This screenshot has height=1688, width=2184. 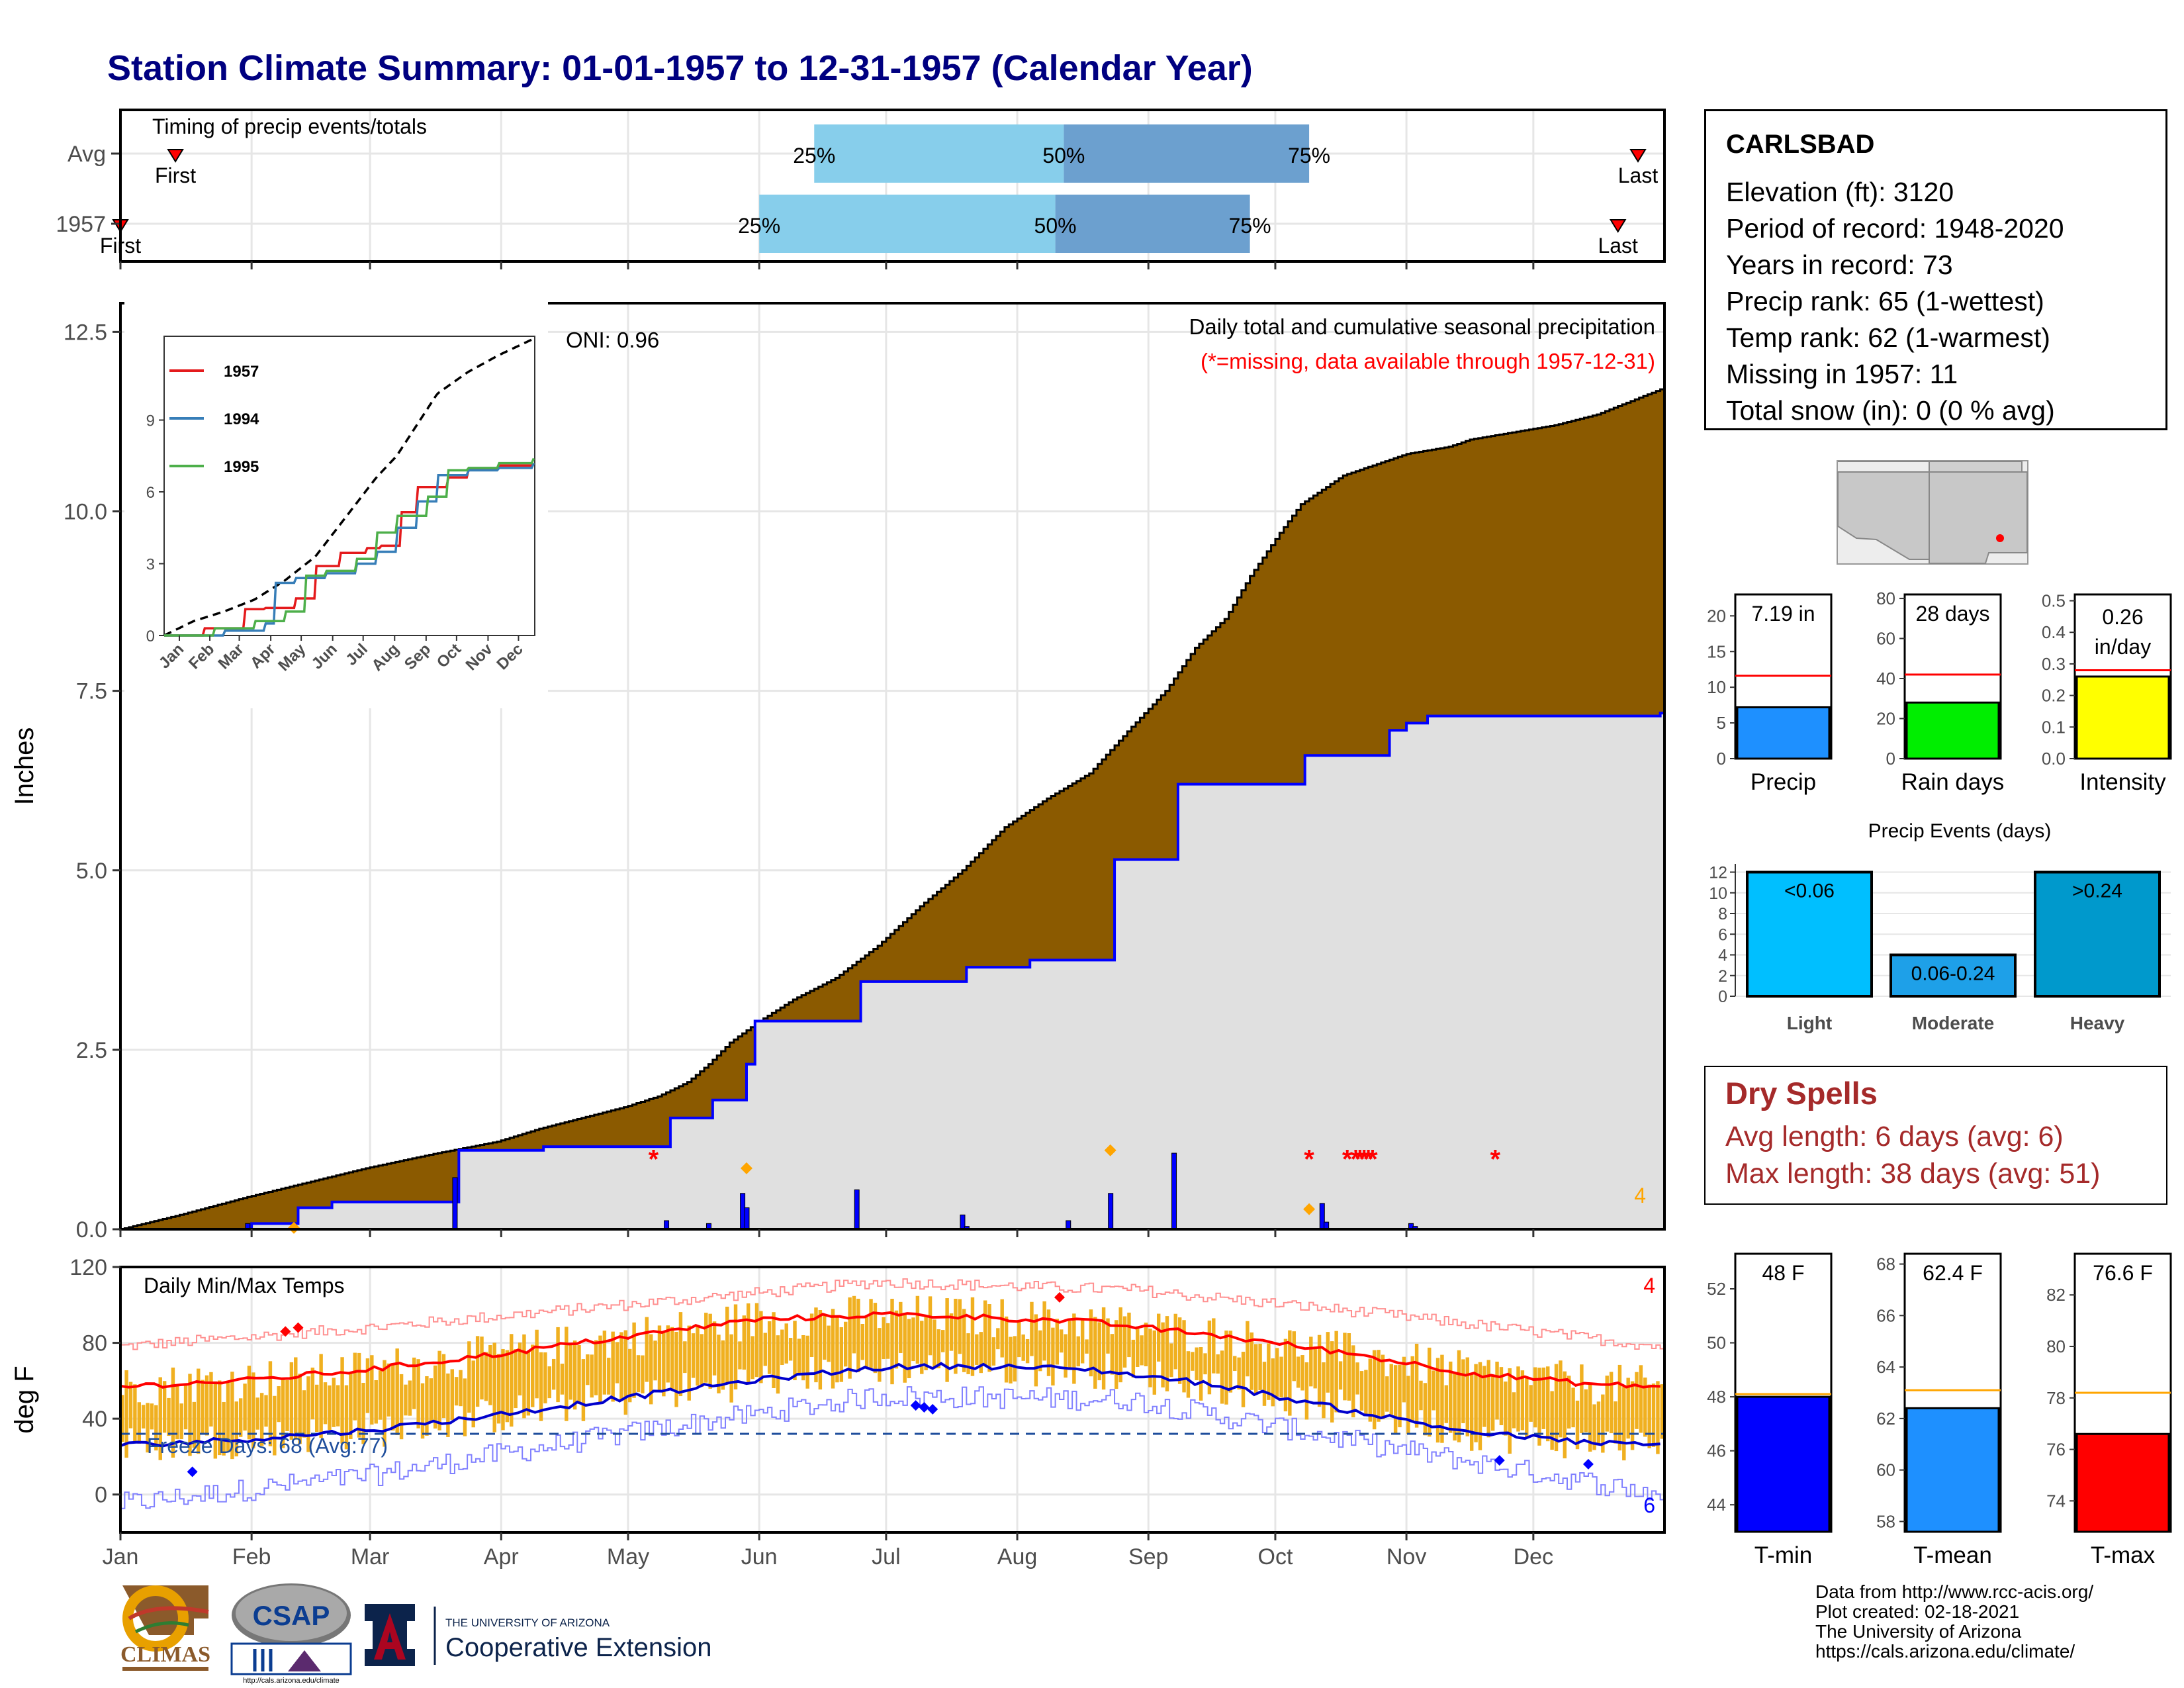 What do you see at coordinates (2123, 1555) in the screenshot?
I see `mini-panel-label: T-max` at bounding box center [2123, 1555].